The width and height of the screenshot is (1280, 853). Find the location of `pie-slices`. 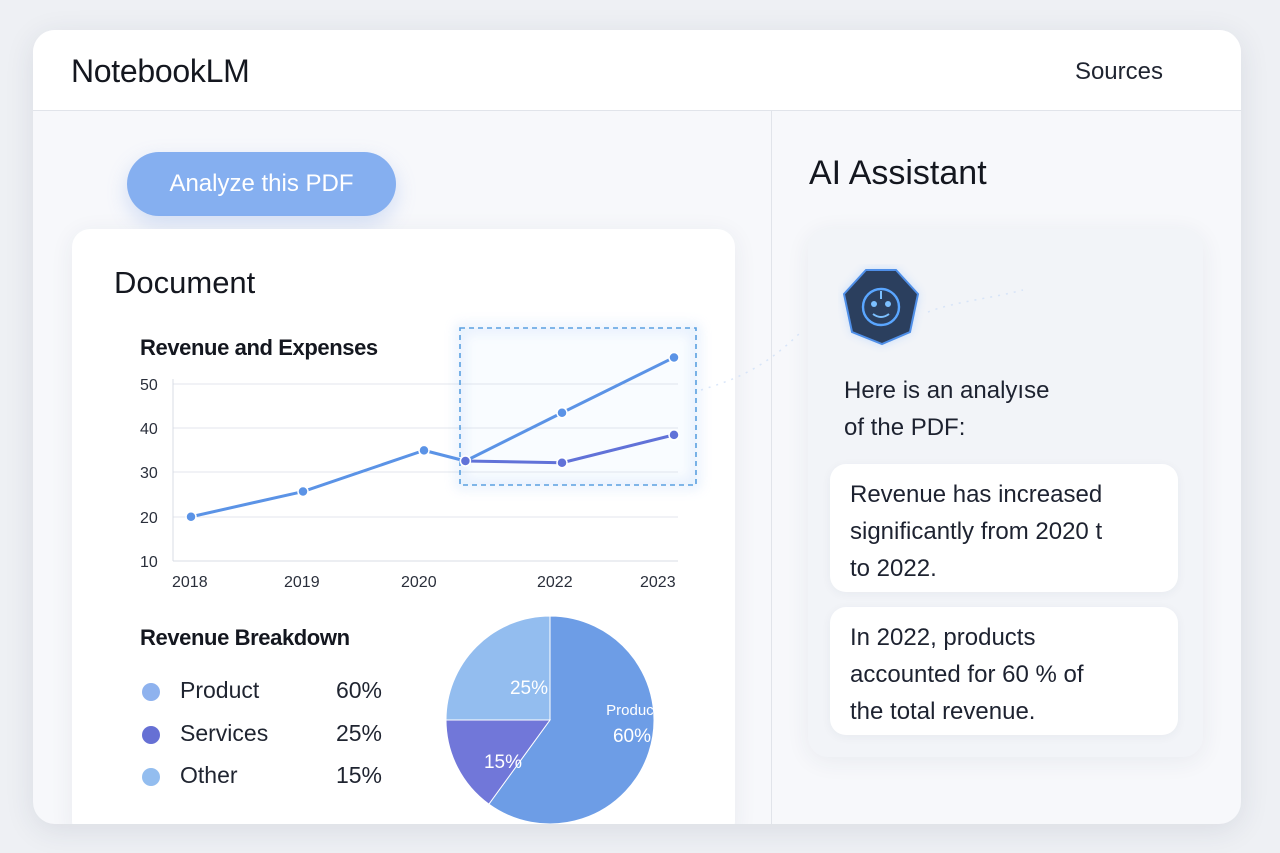

pie-slices is located at coordinates (550, 719).